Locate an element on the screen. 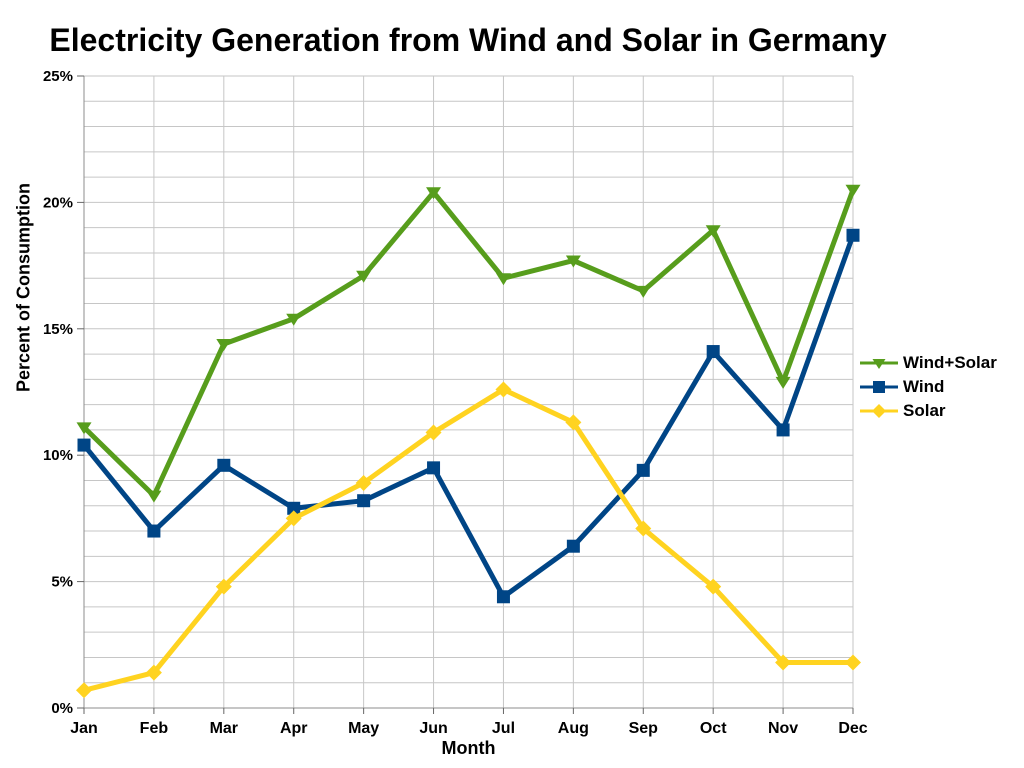  x-tick-label: Sep is located at coordinates (644, 728).